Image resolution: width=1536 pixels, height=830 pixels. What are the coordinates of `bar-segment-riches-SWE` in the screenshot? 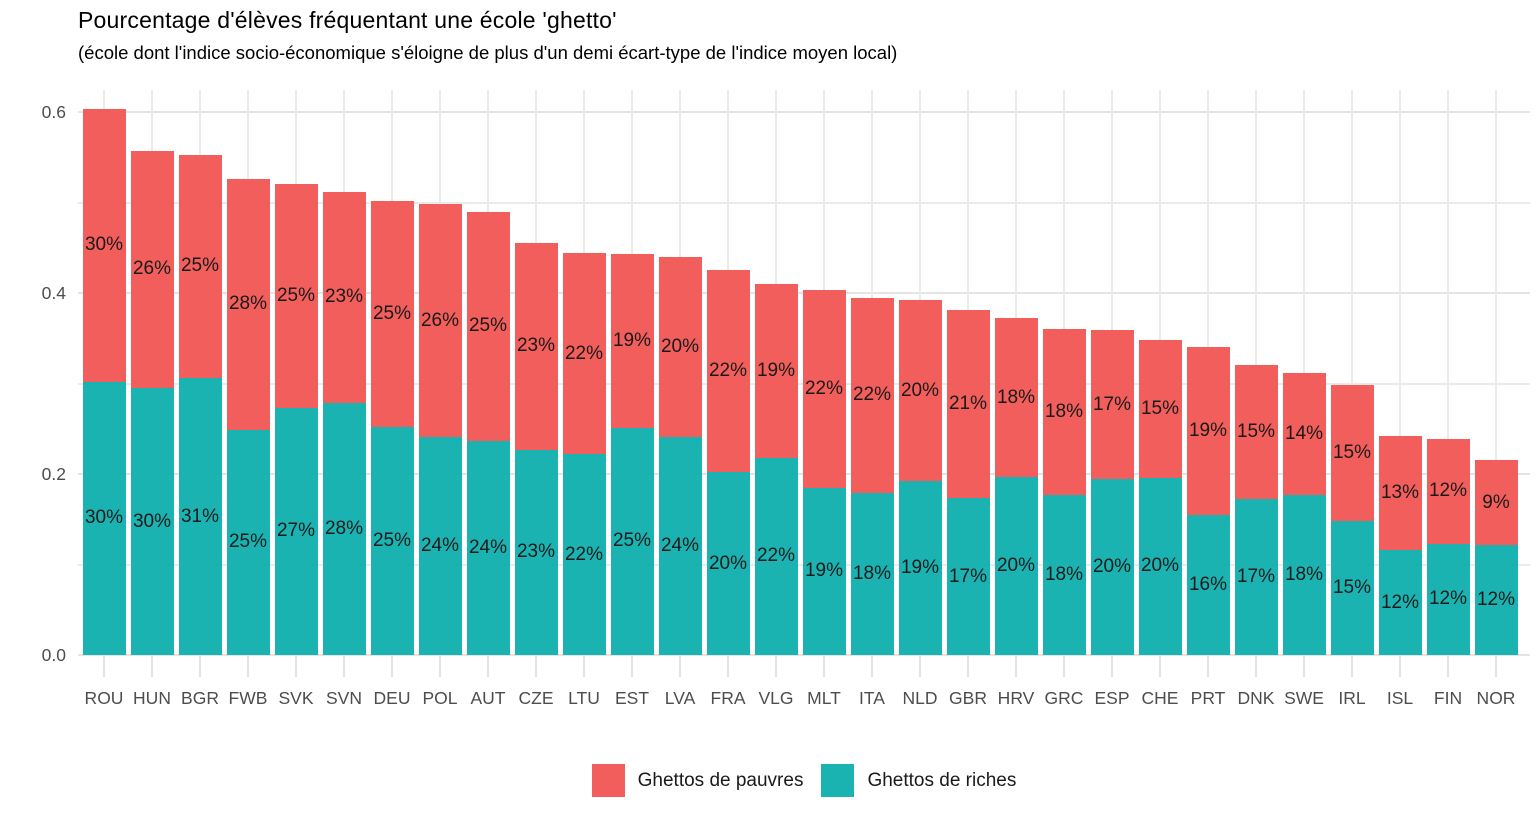 It's located at (1304, 574).